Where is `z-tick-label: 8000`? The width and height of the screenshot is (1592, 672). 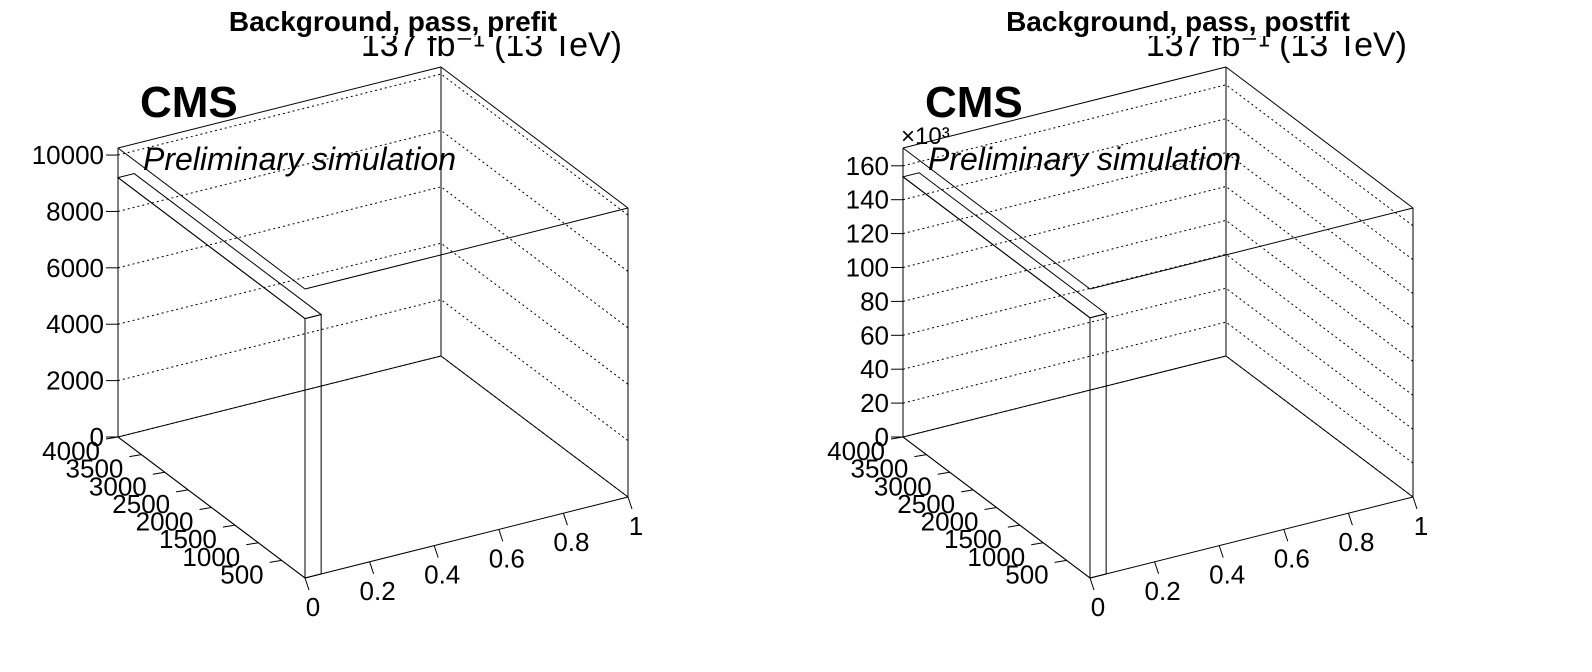 z-tick-label: 8000 is located at coordinates (75, 211).